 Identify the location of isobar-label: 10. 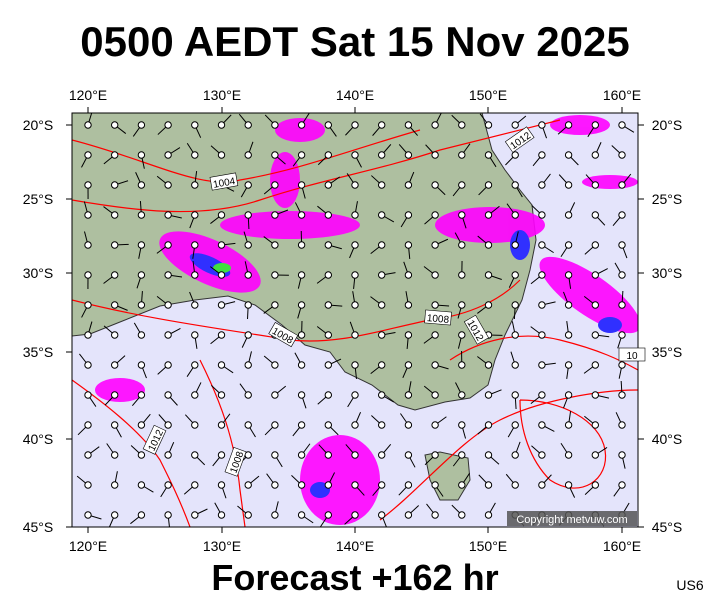
(632, 354).